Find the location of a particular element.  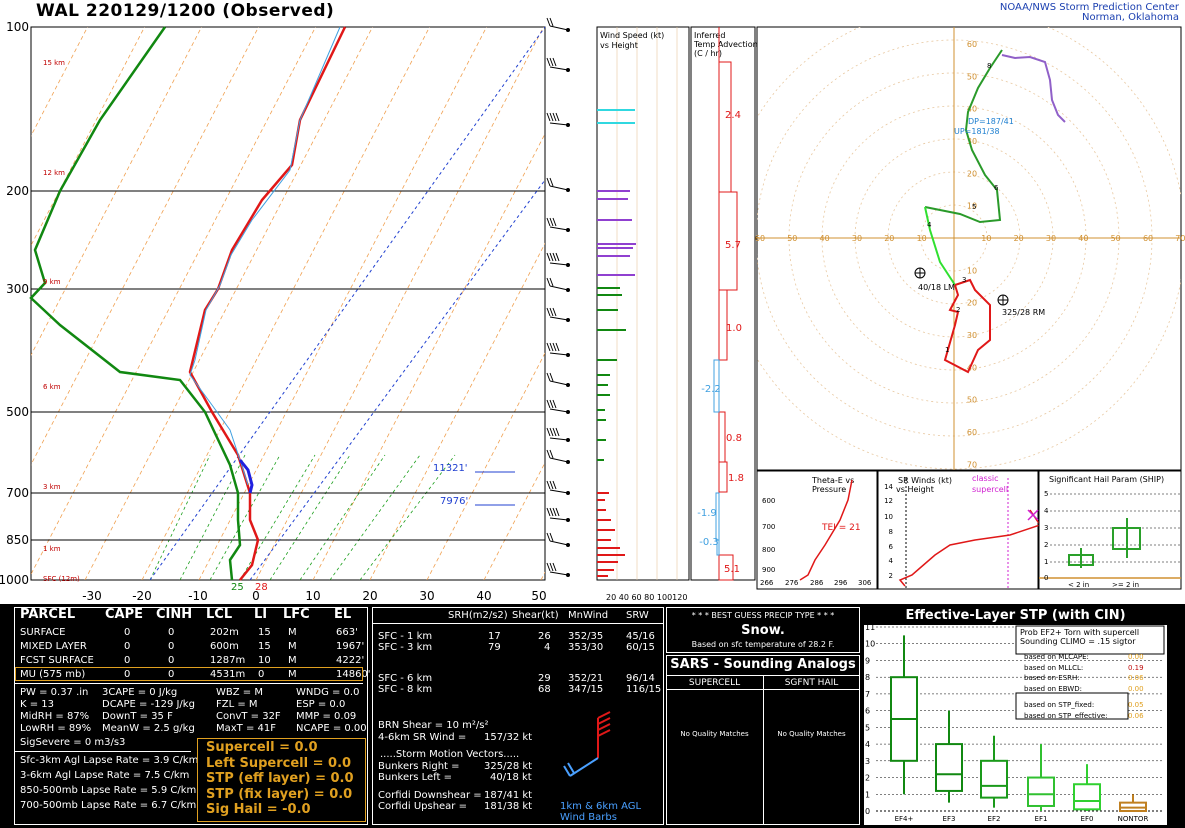

parcel-cell-1-2: 0 is located at coordinates (171, 646).